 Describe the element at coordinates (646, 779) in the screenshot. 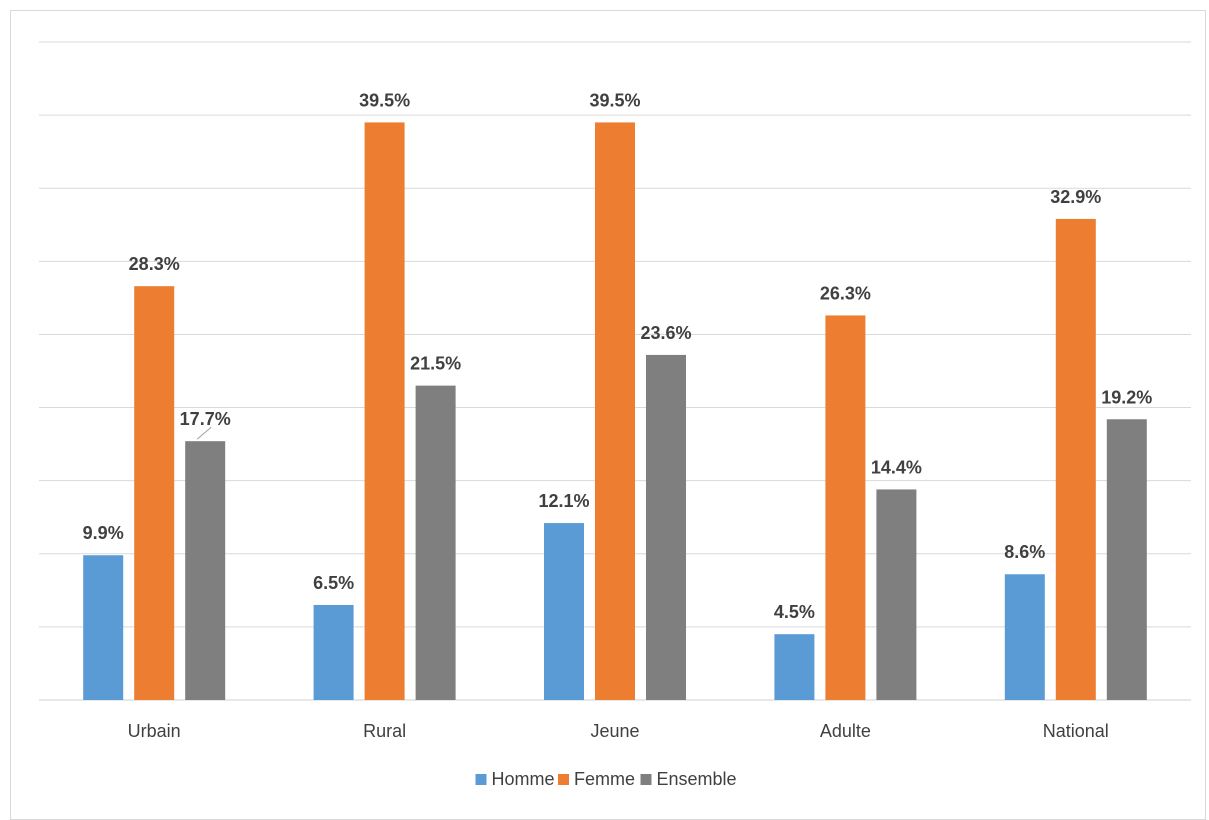

I see `legend-swatch-ensemble` at that location.